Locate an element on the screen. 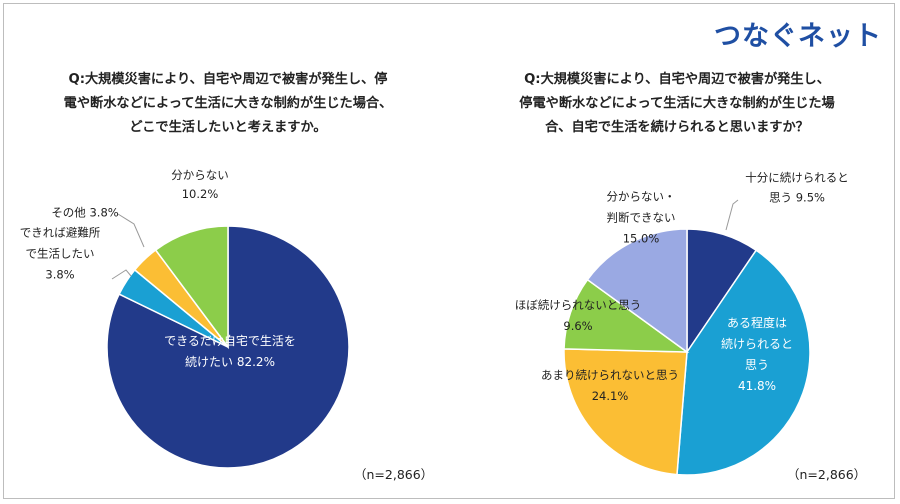 This screenshot has height=504, width=900. leader-line-other is located at coordinates (131, 230).